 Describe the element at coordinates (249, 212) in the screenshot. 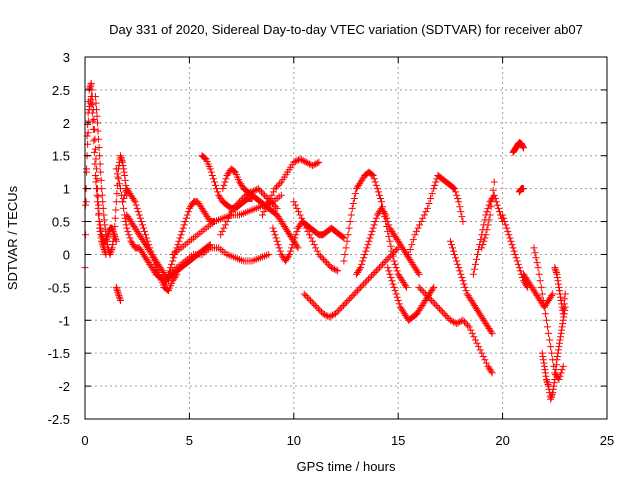

I see `series-arc-6-9-b` at that location.